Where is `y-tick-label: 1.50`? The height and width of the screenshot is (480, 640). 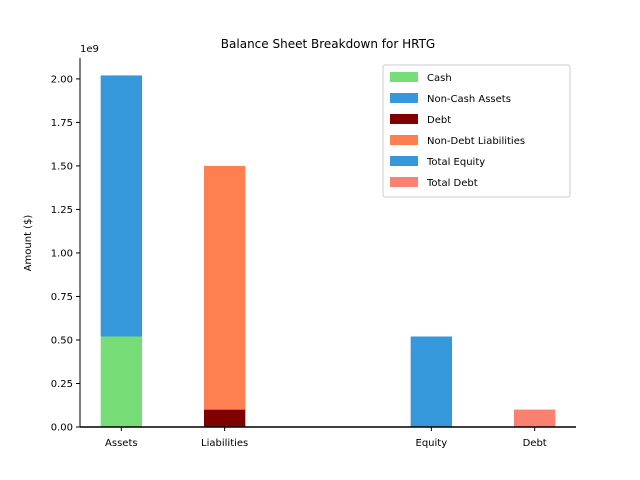
y-tick-label: 1.50 is located at coordinates (62, 166).